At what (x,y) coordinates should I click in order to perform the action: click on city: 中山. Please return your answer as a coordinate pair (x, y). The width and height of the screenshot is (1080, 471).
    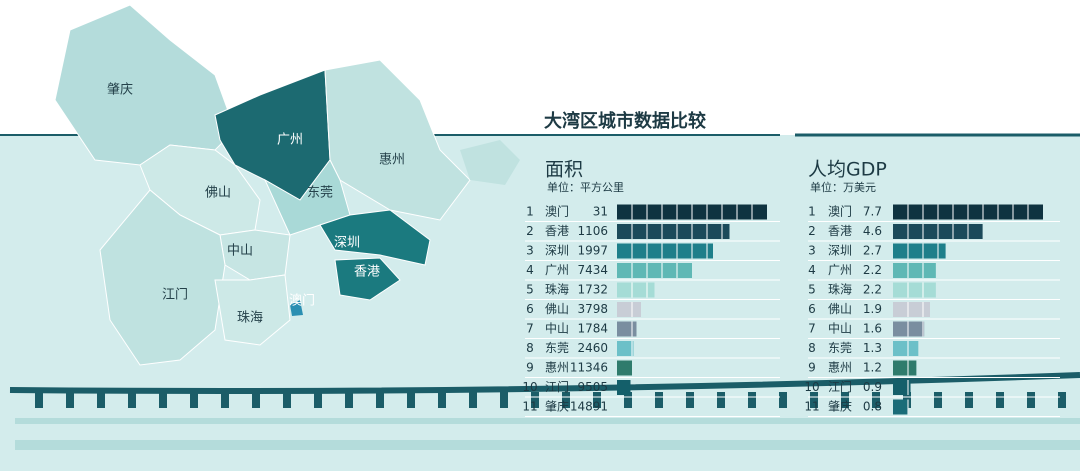
    Looking at the image, I should click on (840, 328).